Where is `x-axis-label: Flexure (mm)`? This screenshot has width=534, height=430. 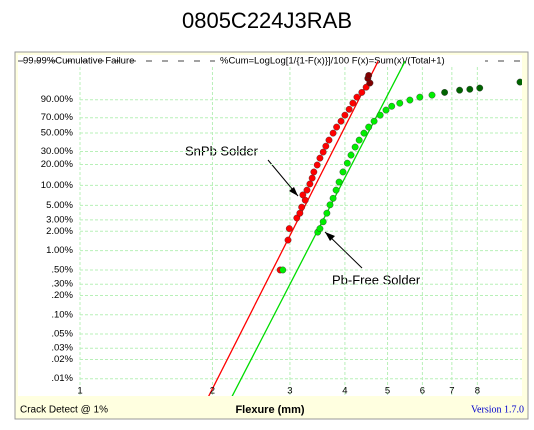 x-axis-label: Flexure (mm) is located at coordinates (269, 410).